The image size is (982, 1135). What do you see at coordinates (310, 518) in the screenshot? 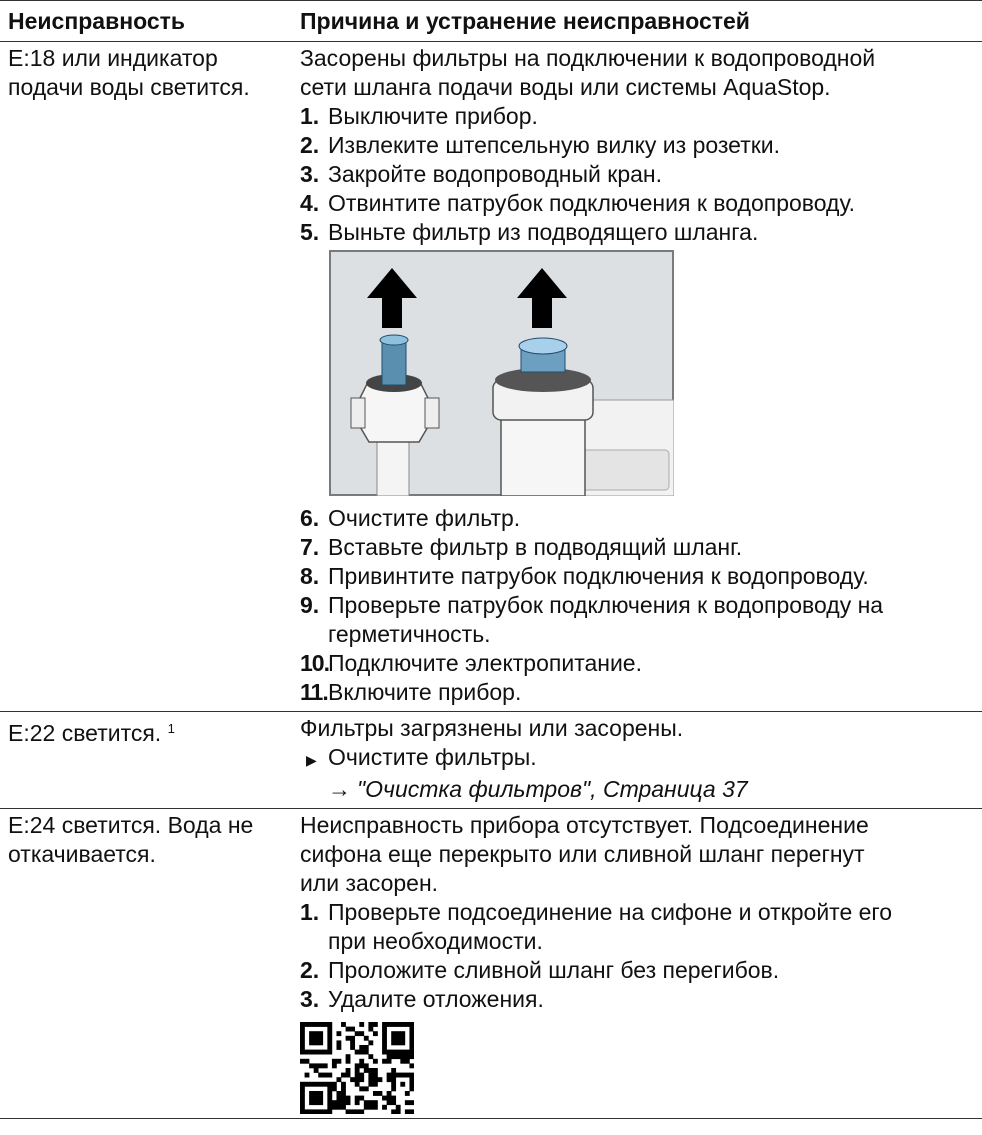
I see `step-number: 6.` at bounding box center [310, 518].